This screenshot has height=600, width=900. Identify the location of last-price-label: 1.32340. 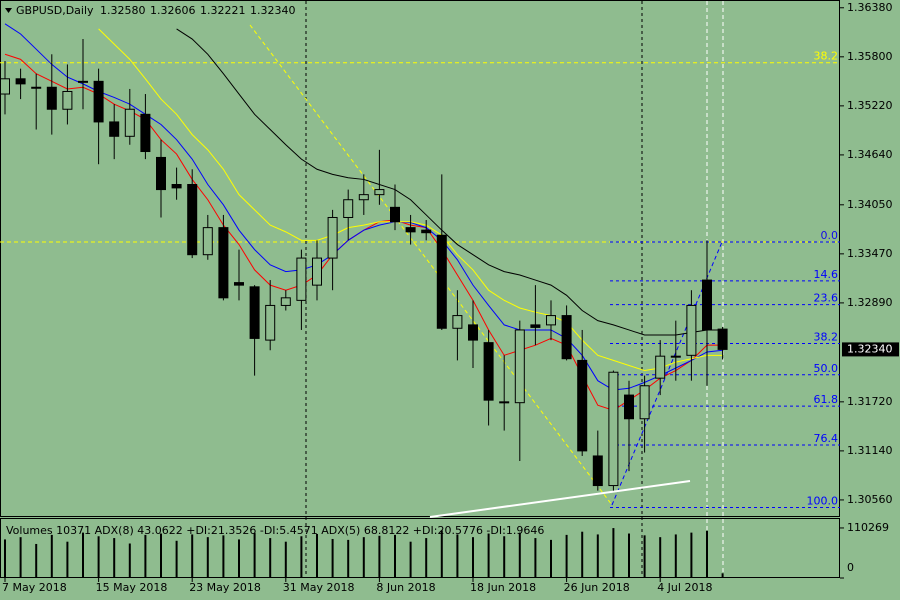
(870, 348).